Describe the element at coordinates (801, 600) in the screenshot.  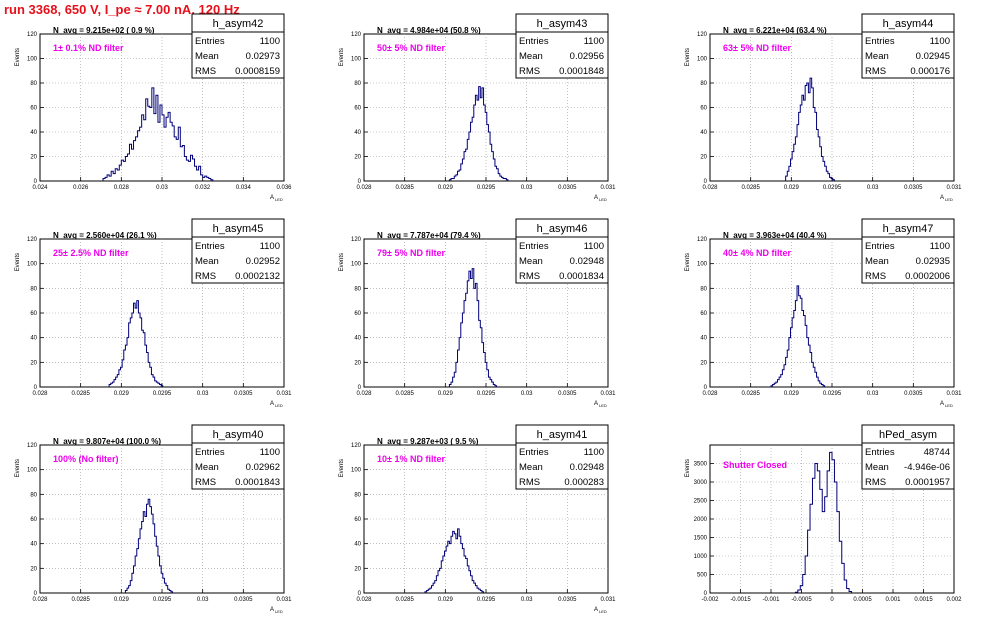
I see `x-tick-label: -0.0005` at that location.